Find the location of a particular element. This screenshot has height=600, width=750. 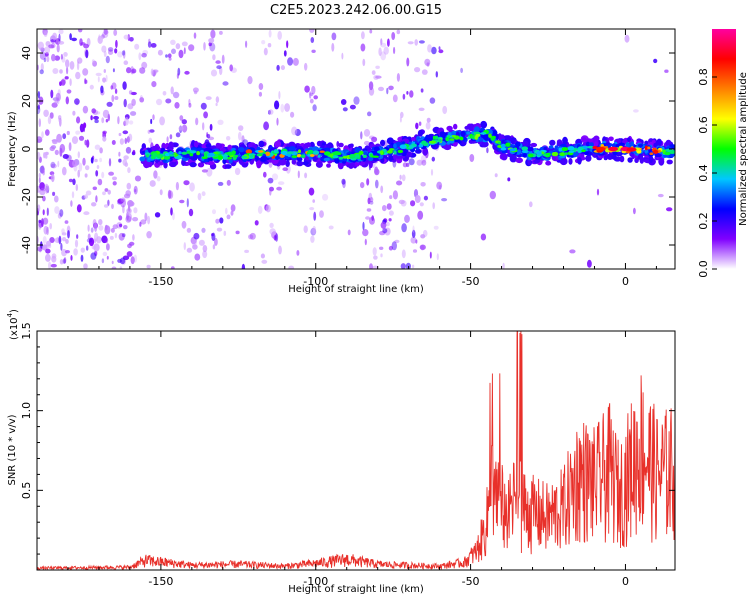

snr-xtick-label: -150 is located at coordinates (160, 581).